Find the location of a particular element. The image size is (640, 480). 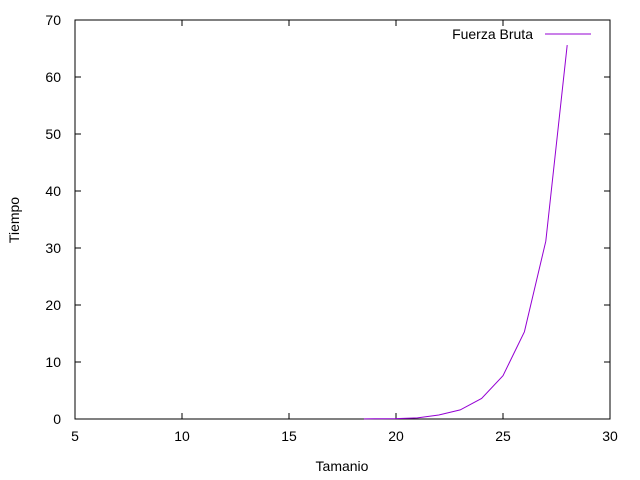

y-tick-label: 0 is located at coordinates (57, 419).